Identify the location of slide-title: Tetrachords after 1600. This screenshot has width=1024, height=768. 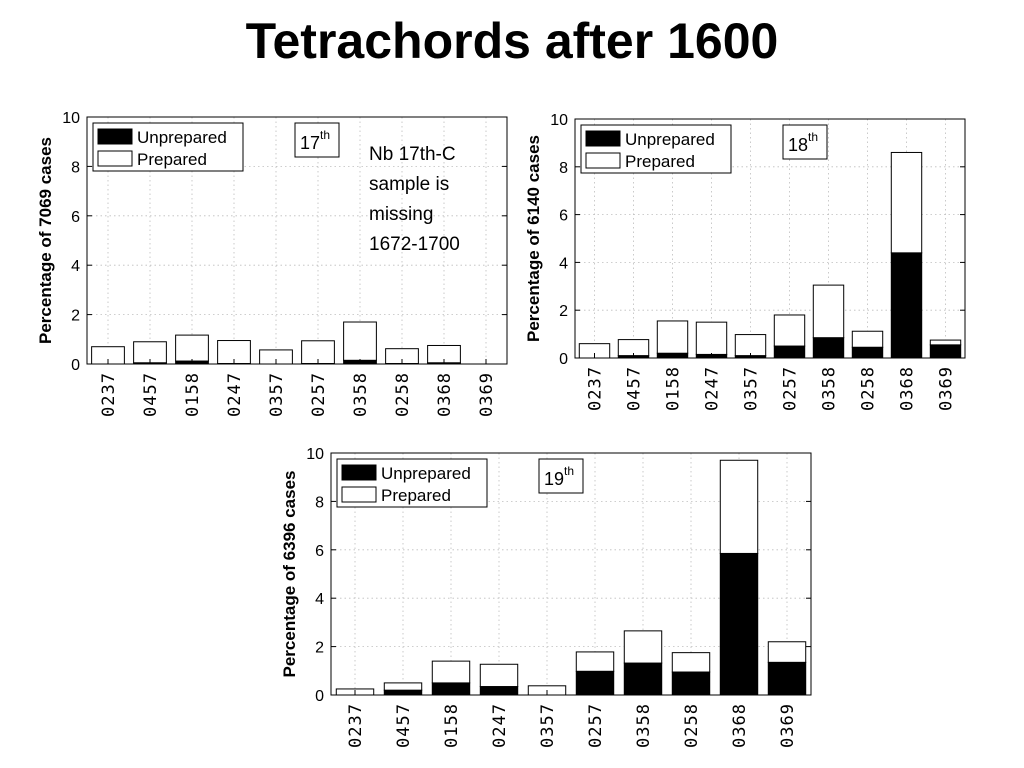
(512, 41).